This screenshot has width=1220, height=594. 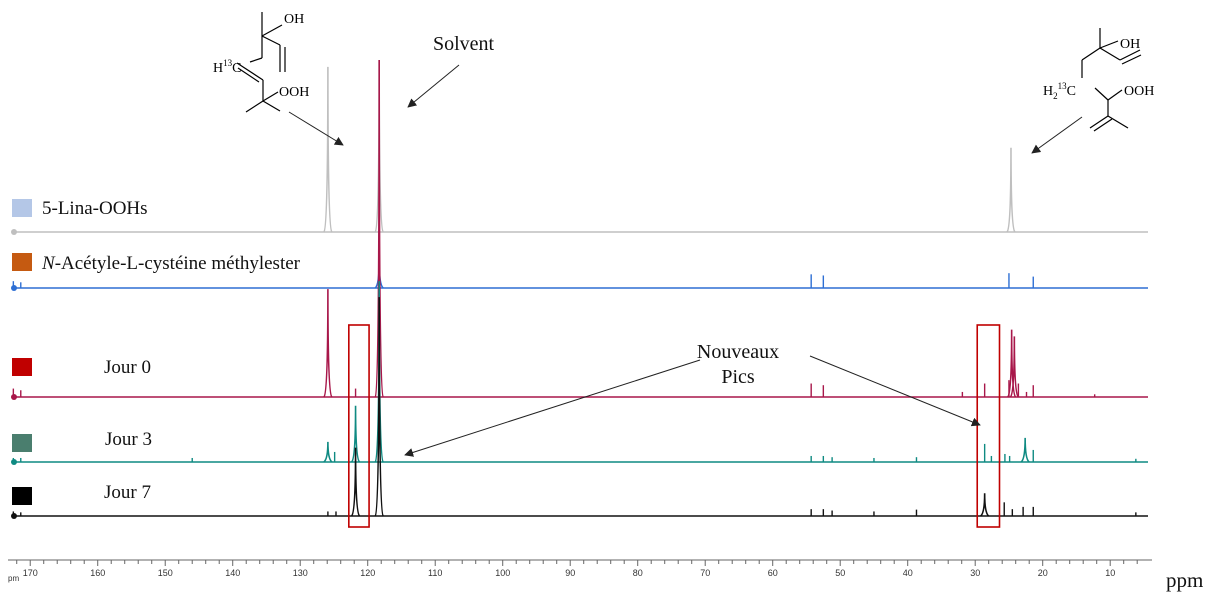 What do you see at coordinates (300, 573) in the screenshot?
I see `x-axis-tick-label: 130` at bounding box center [300, 573].